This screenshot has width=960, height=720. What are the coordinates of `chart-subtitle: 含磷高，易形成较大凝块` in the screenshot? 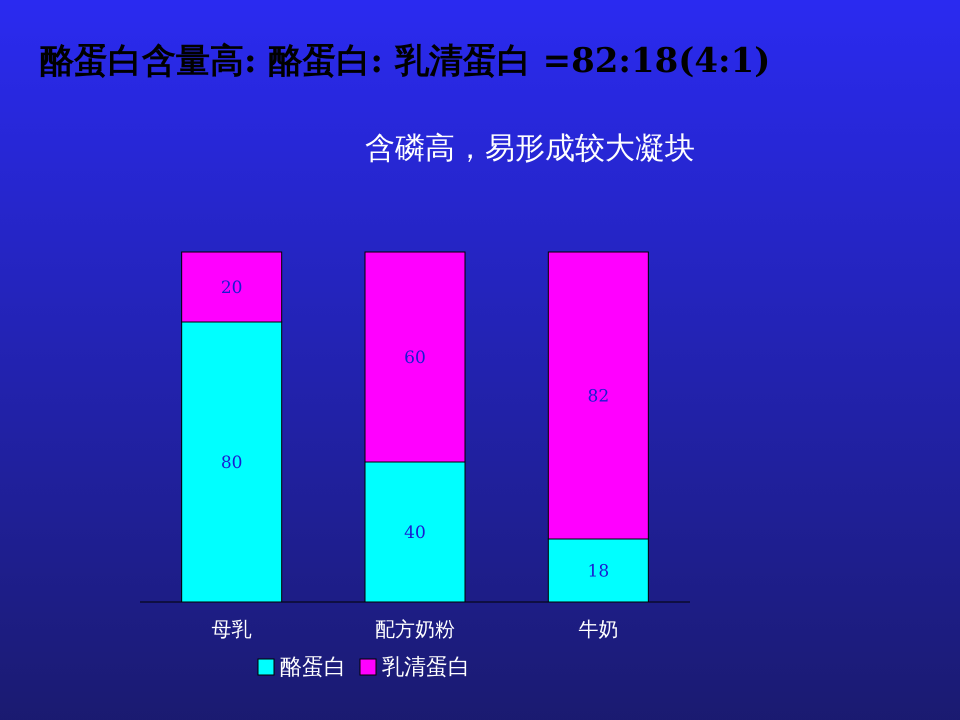 It's located at (530, 148).